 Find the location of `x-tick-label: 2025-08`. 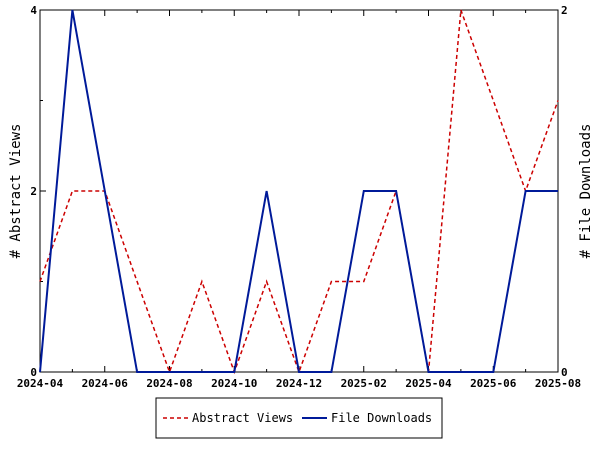

x-tick-label: 2025-08 is located at coordinates (558, 383).